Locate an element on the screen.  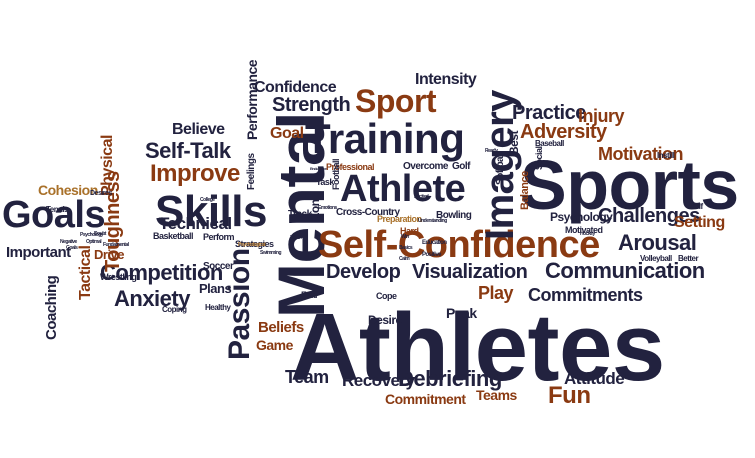
word-negative: Negative is located at coordinates (68, 242).